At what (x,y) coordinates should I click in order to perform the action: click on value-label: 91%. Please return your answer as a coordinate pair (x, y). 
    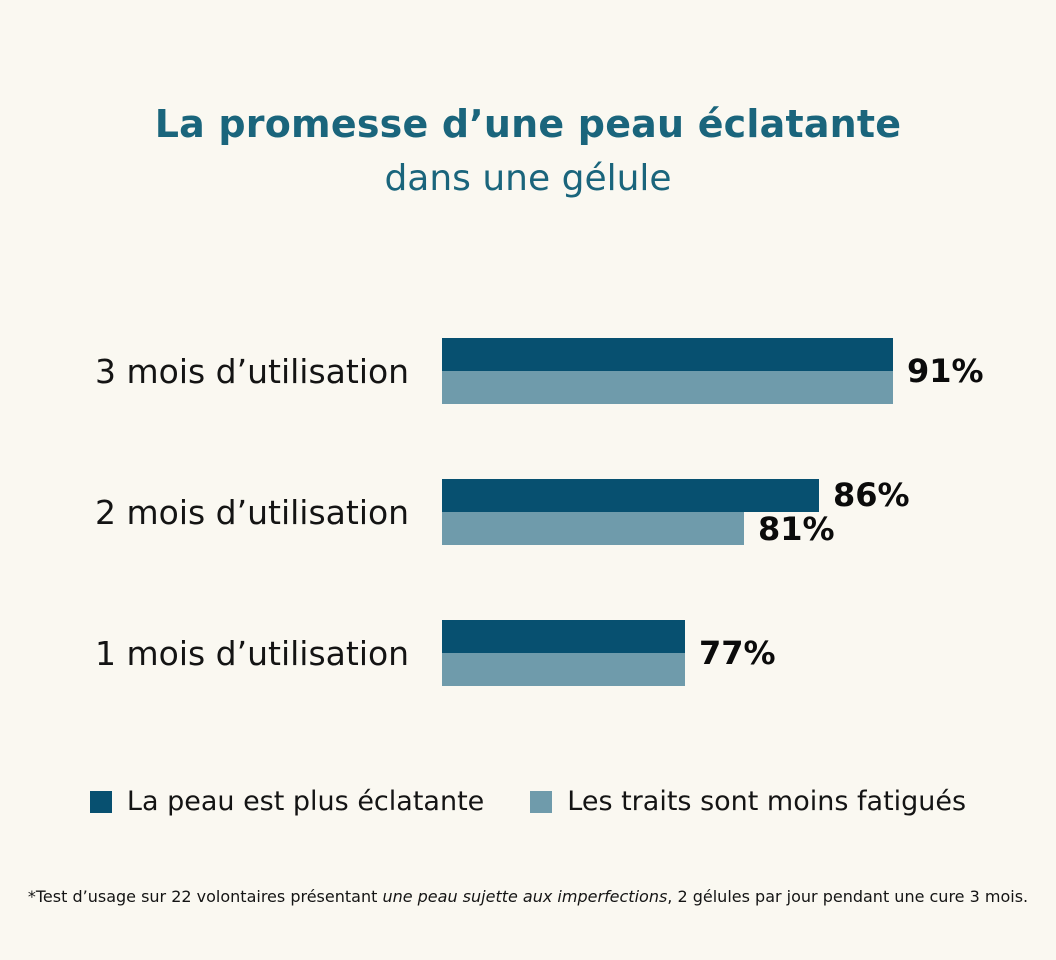
    Looking at the image, I should click on (945, 371).